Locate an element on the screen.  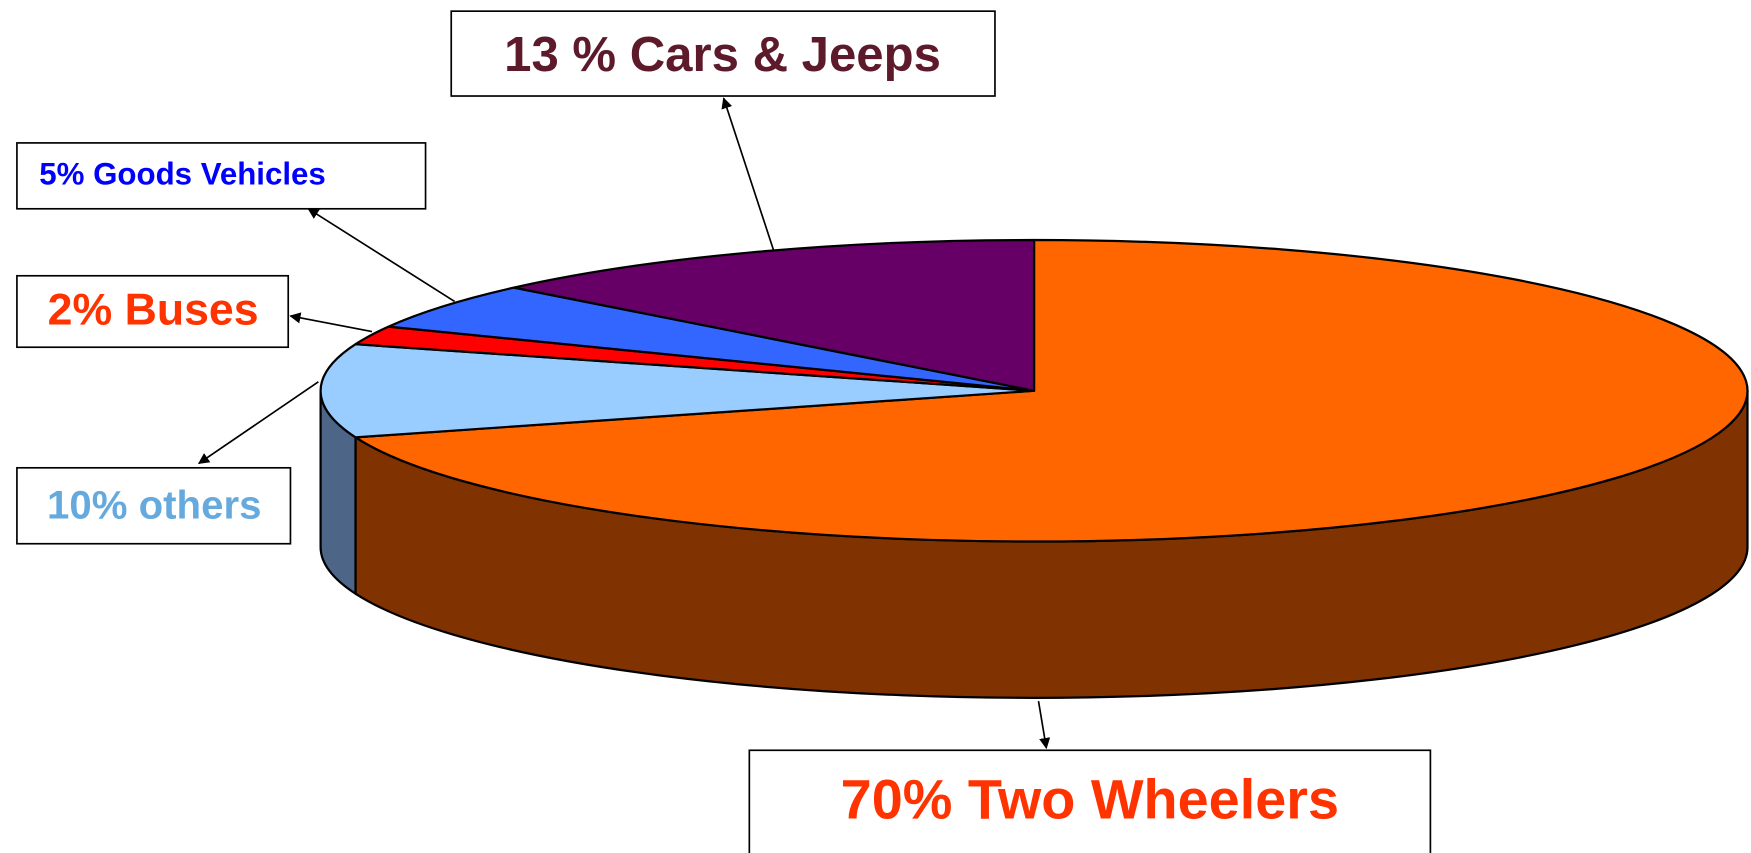
data-label: 5% Goods Vehicles is located at coordinates (182, 174).